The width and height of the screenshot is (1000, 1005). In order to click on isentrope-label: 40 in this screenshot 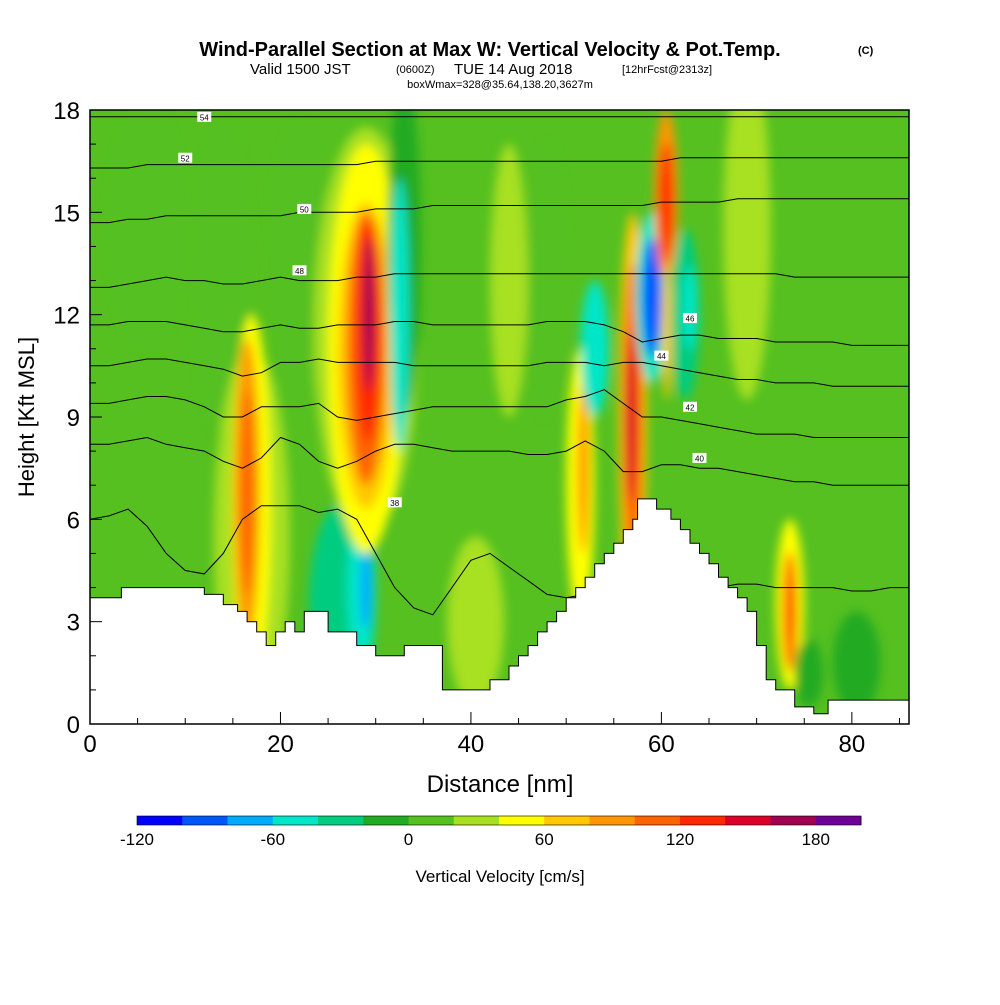, I will do `click(699, 458)`.